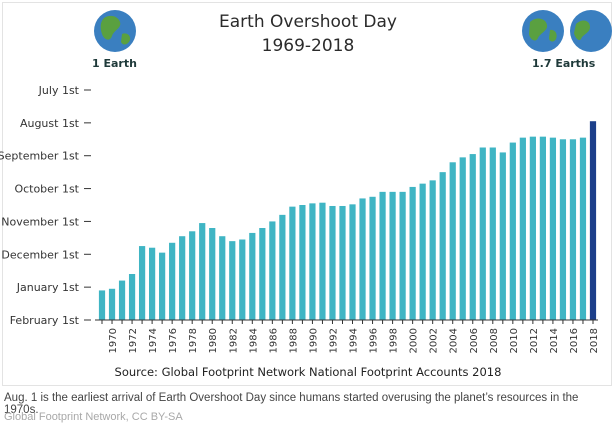 The height and width of the screenshot is (429, 616). Describe the element at coordinates (594, 340) in the screenshot. I see `x-tick-label: 2018` at that location.